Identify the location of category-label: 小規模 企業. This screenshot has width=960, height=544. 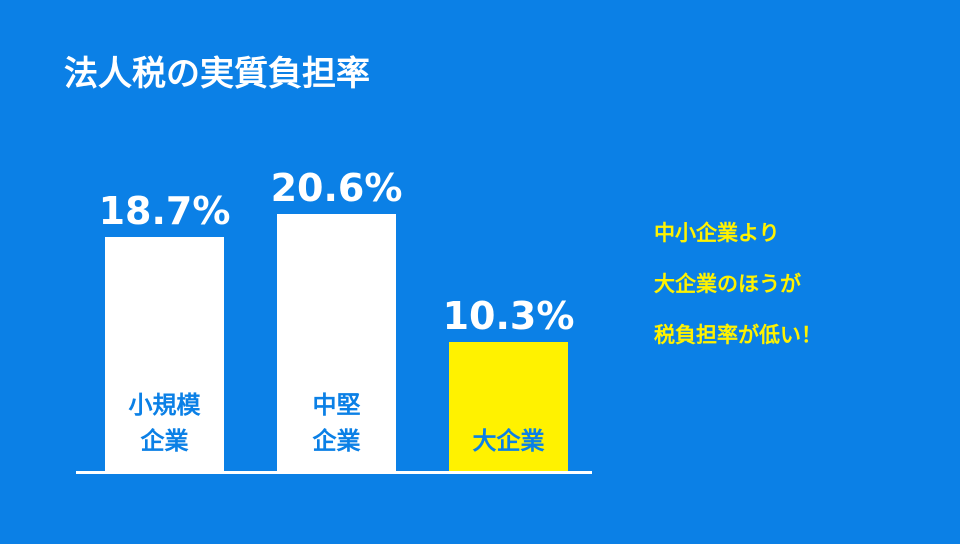
(164, 423).